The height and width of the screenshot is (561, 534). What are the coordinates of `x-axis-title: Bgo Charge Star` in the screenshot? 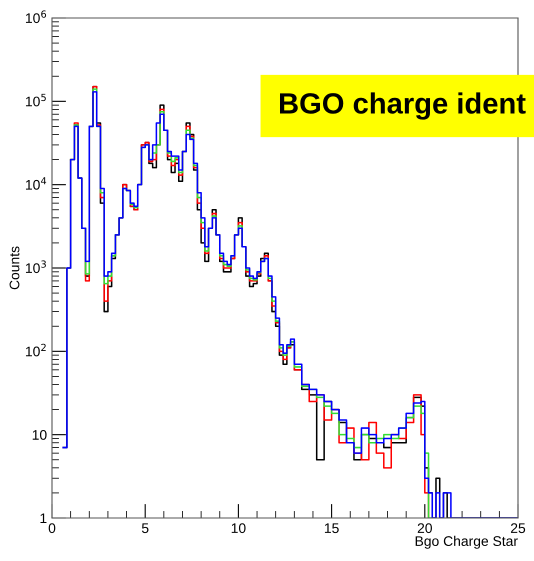 It's located at (467, 542).